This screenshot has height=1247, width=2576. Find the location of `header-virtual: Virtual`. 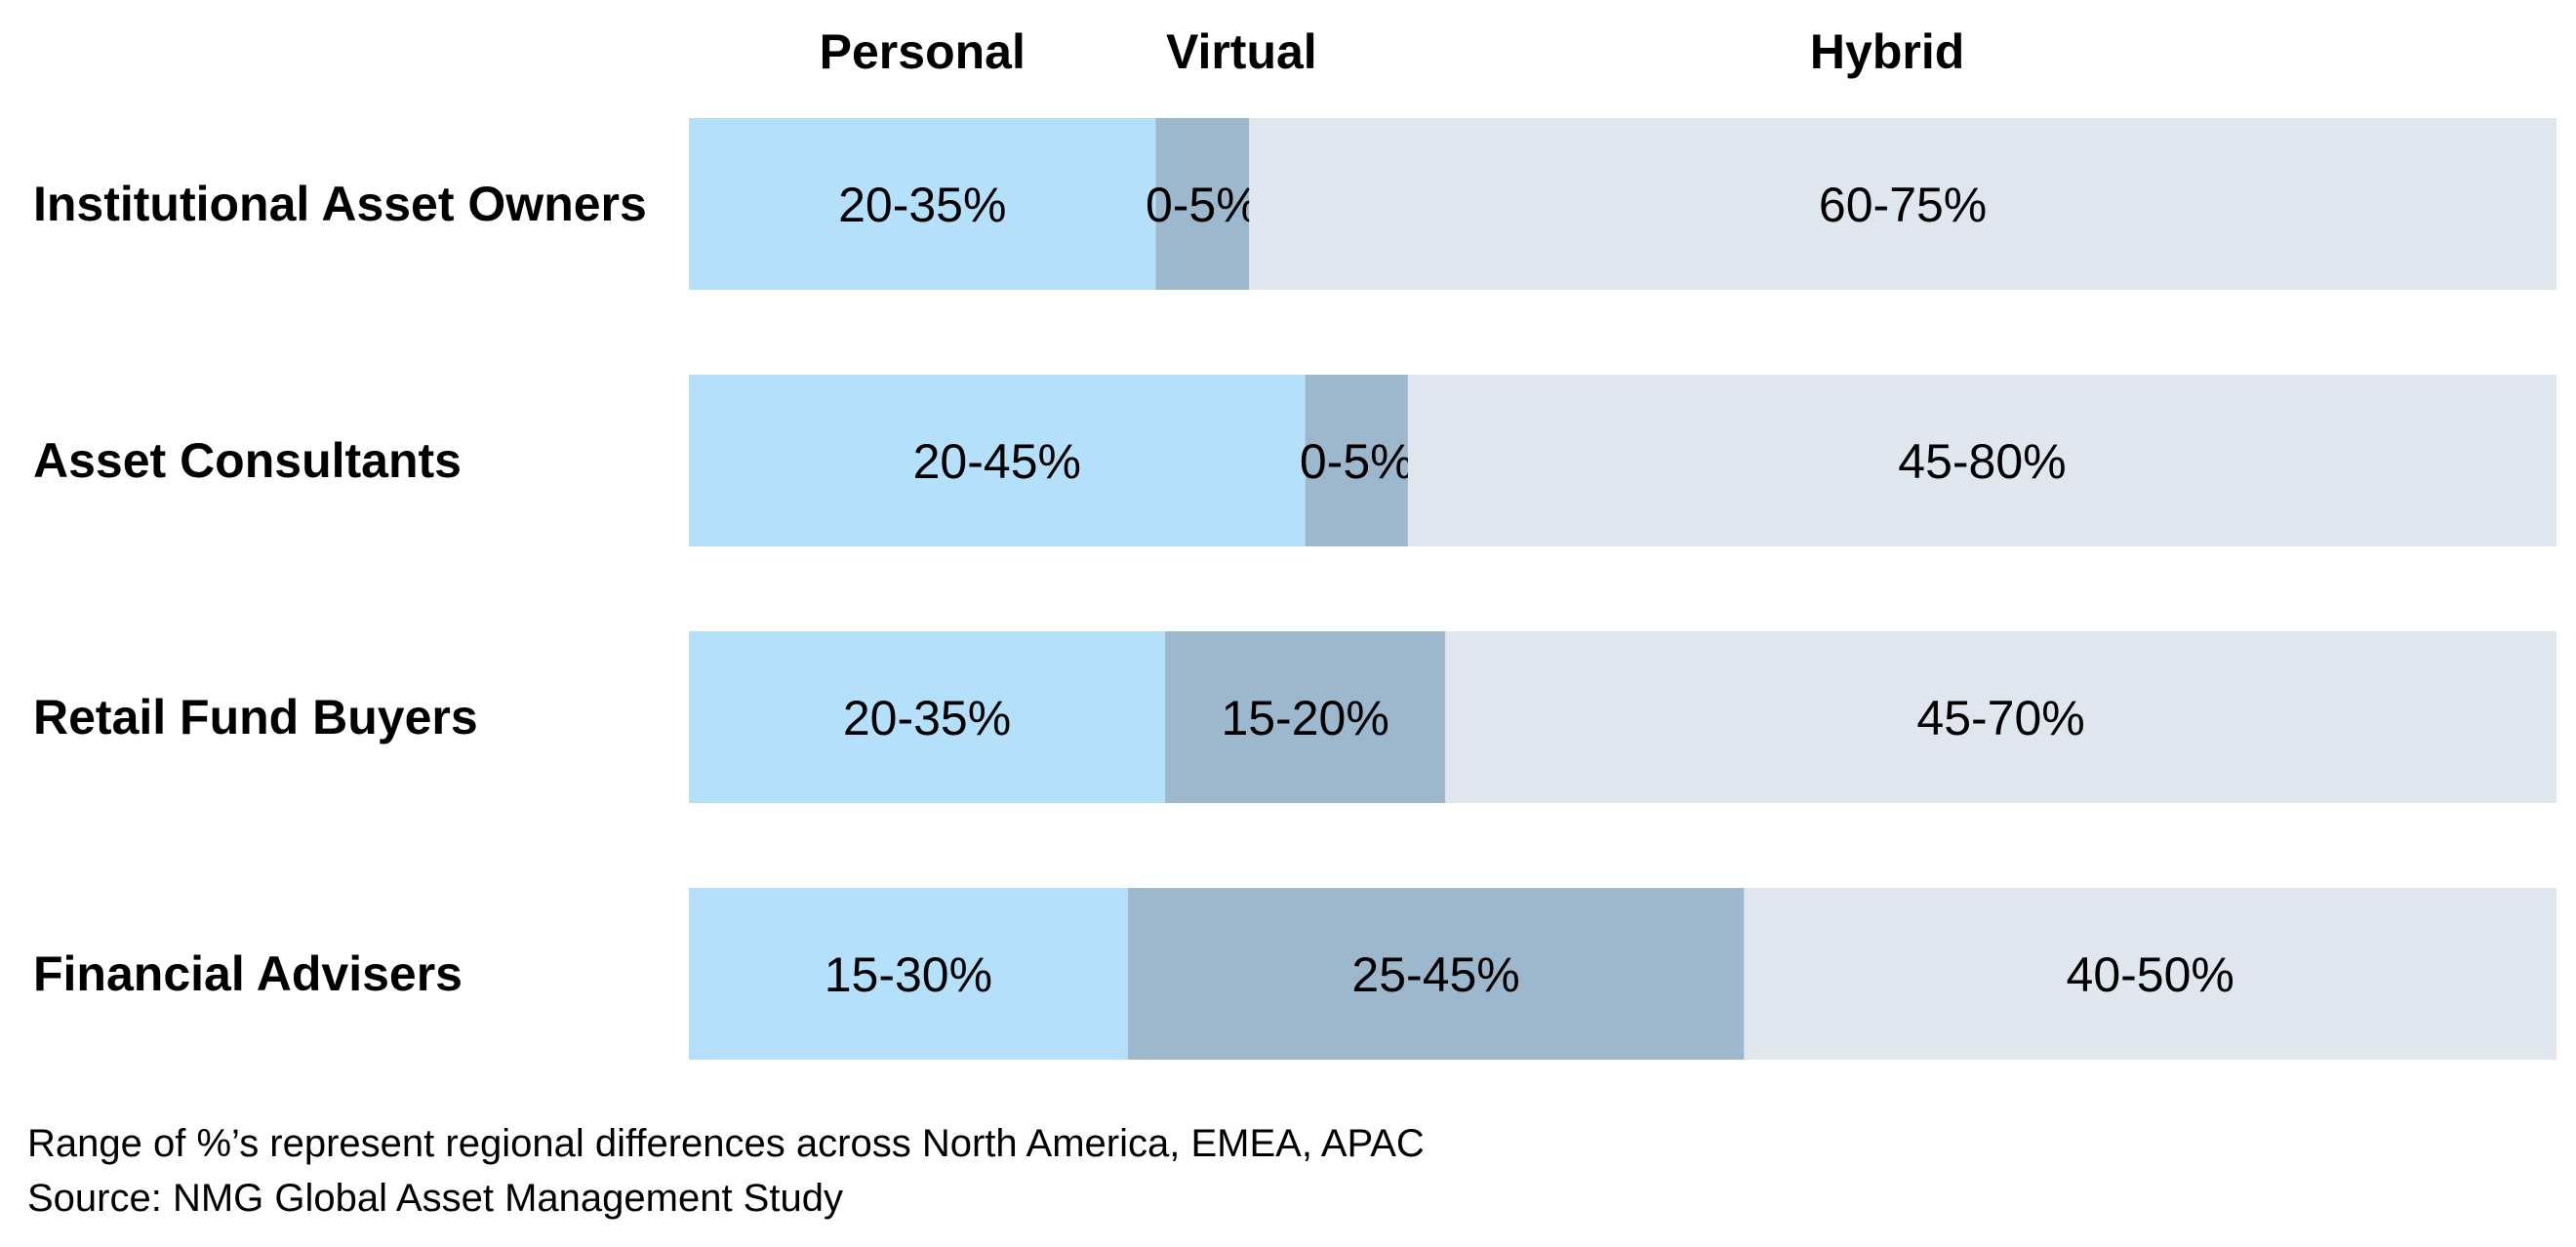

header-virtual: Virtual is located at coordinates (1241, 51).